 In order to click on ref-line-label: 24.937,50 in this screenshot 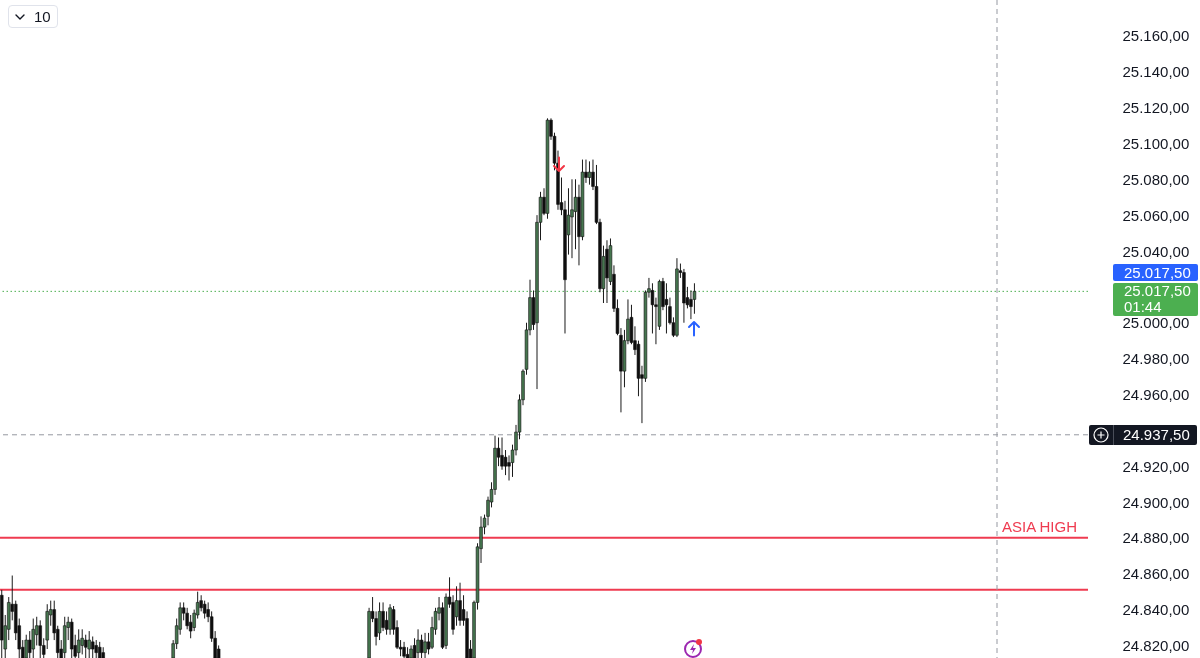, I will do `click(1151, 434)`.